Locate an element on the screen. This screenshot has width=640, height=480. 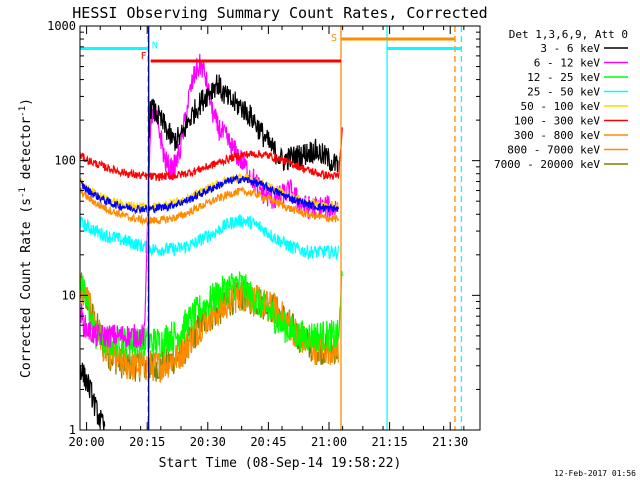
ylabel-end: ) is located at coordinates (26, 102).